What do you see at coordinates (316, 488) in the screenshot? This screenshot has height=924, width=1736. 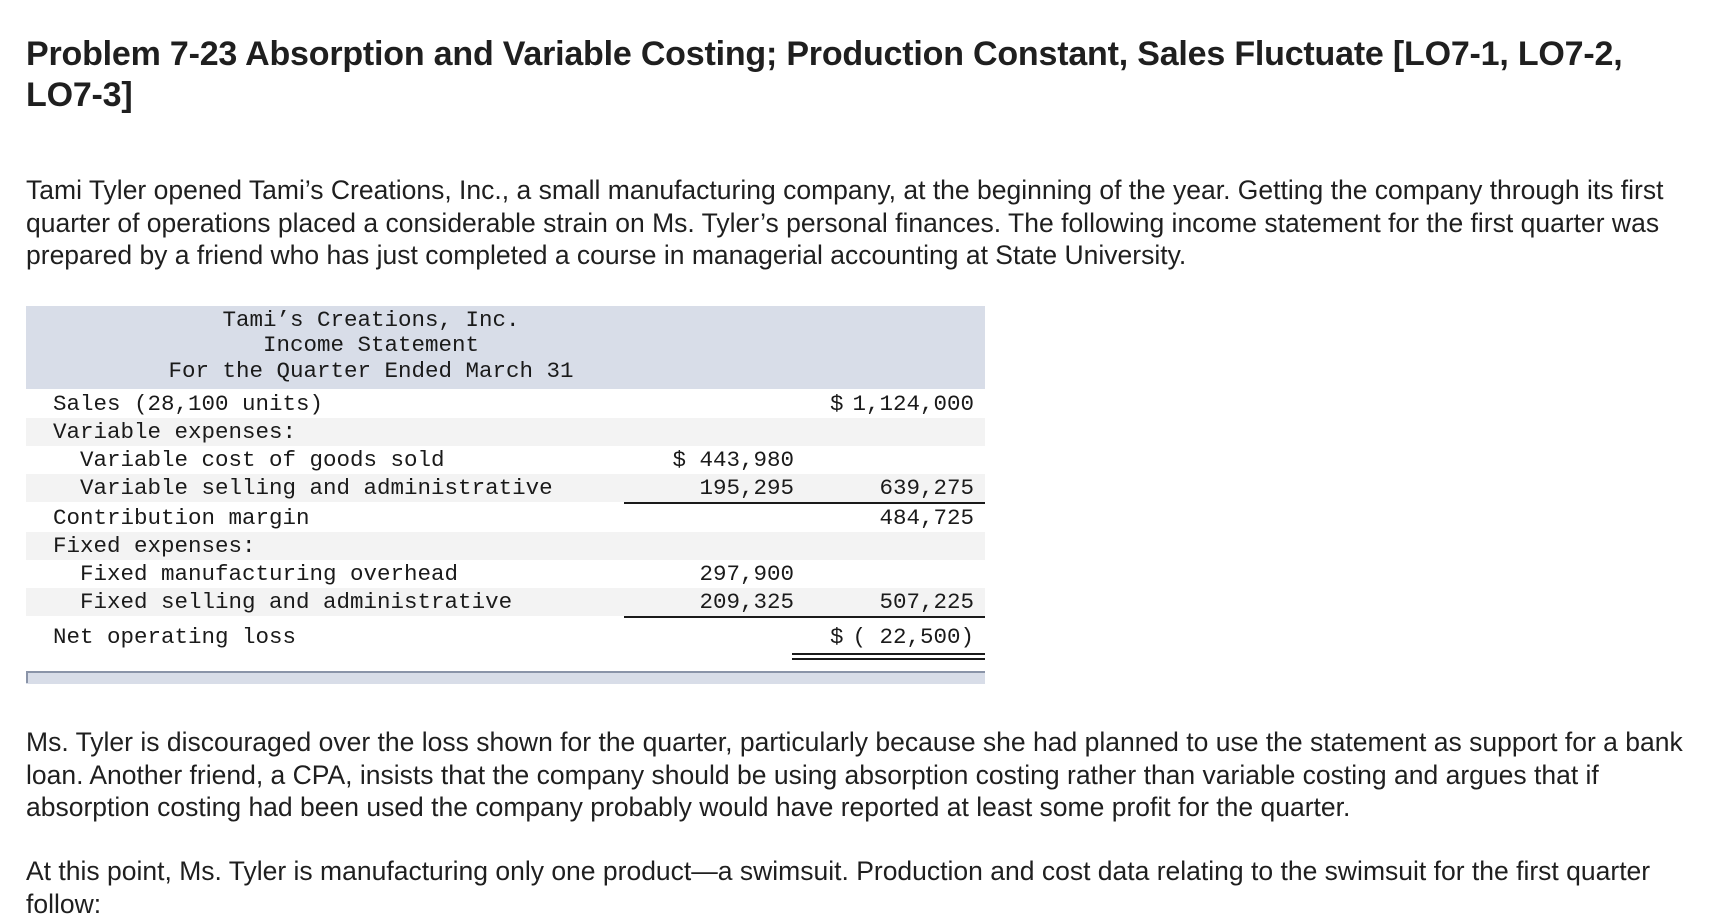 I see `row-label: Variable selling and administrative` at bounding box center [316, 488].